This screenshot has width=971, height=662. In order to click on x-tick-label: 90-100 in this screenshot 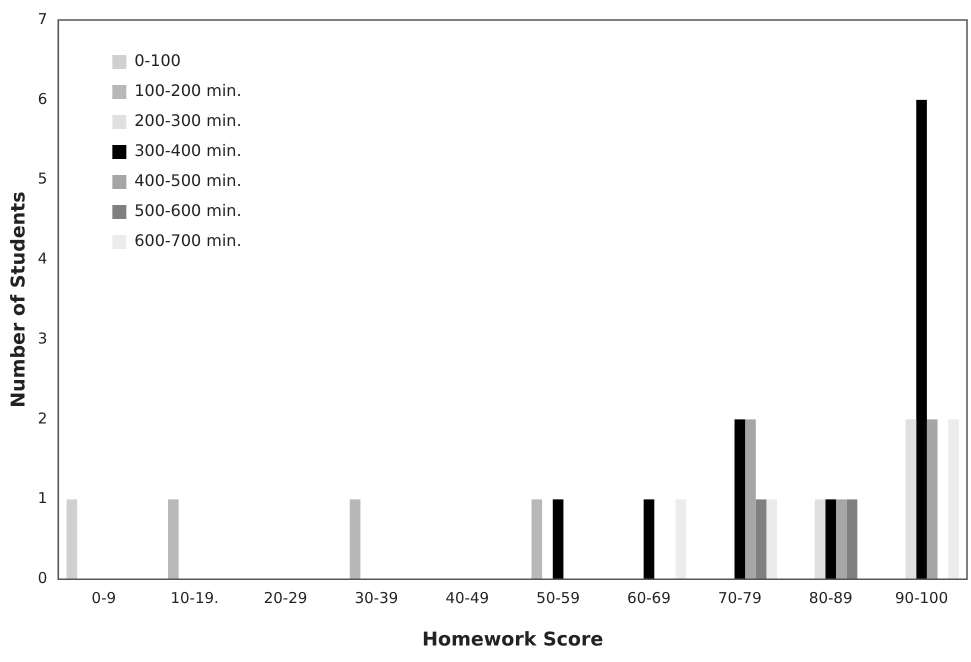, I will do `click(921, 598)`.